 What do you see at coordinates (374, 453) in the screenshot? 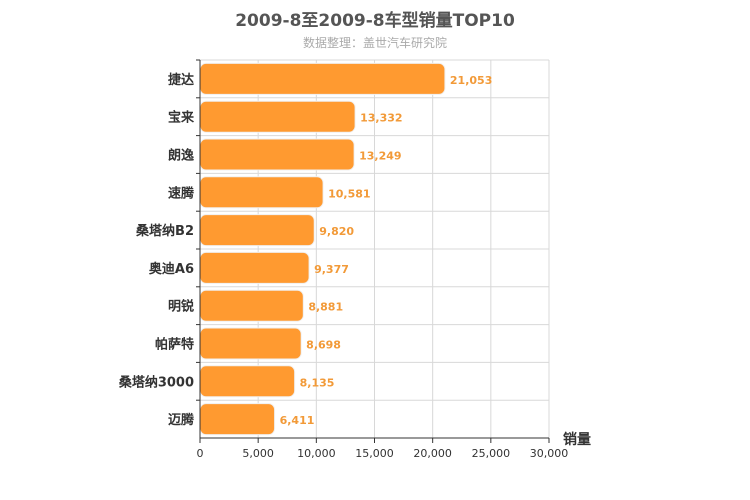
I see `x-tick-label: 15,000` at bounding box center [374, 453].